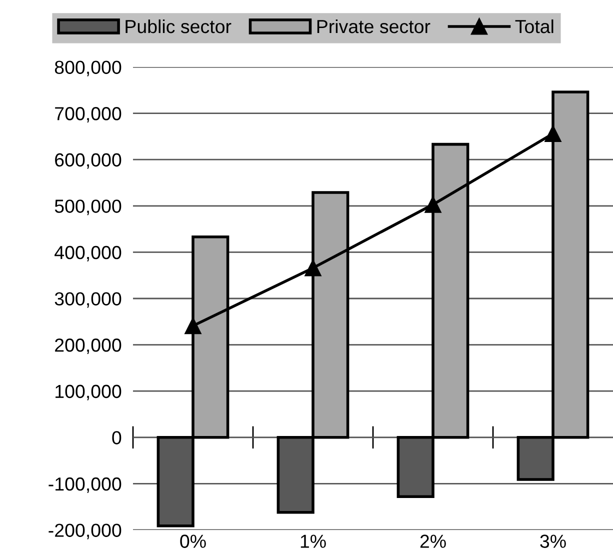 This screenshot has height=555, width=613. What do you see at coordinates (85, 485) in the screenshot?
I see `y-tick-label: -100,000` at bounding box center [85, 485].